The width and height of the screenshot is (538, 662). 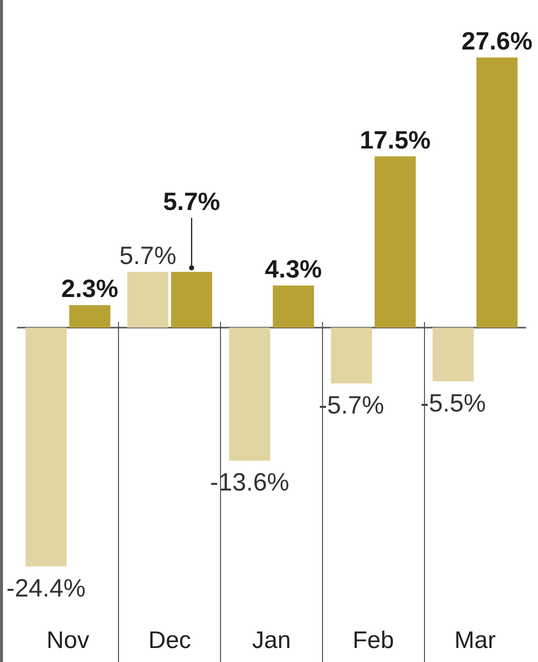 I want to click on data-label: 2.3%, so click(x=89, y=289).